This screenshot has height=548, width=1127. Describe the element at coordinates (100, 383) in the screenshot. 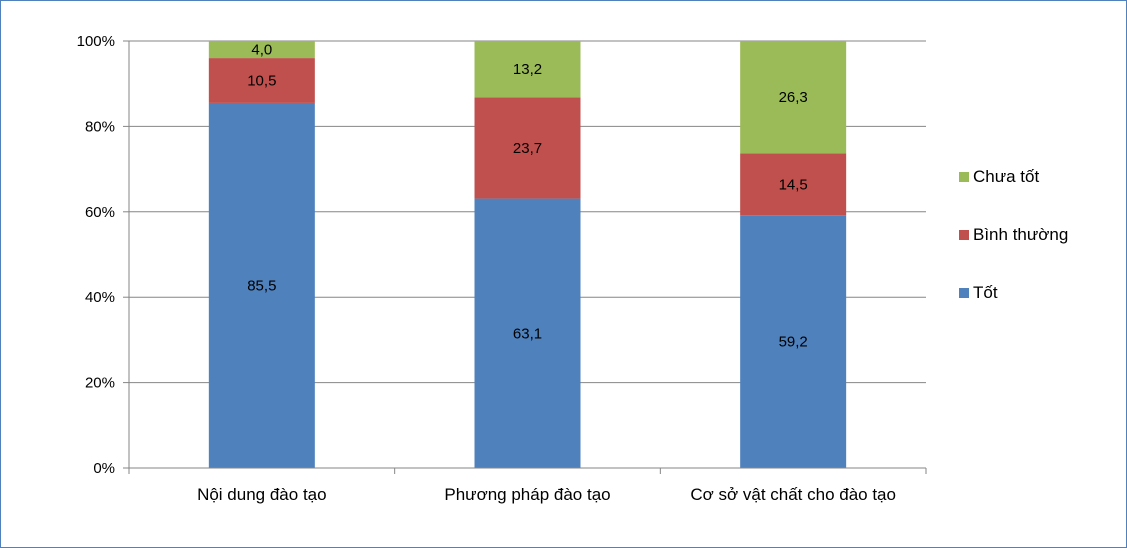

I see `y-tick-label: 20%` at that location.